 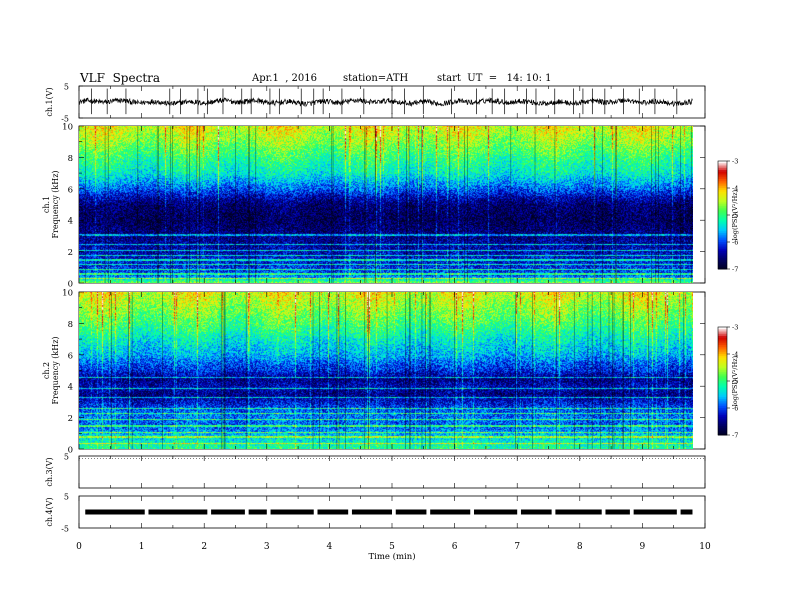 I want to click on ch1-spectrogram-ytick-label: 0, so click(x=70, y=285).